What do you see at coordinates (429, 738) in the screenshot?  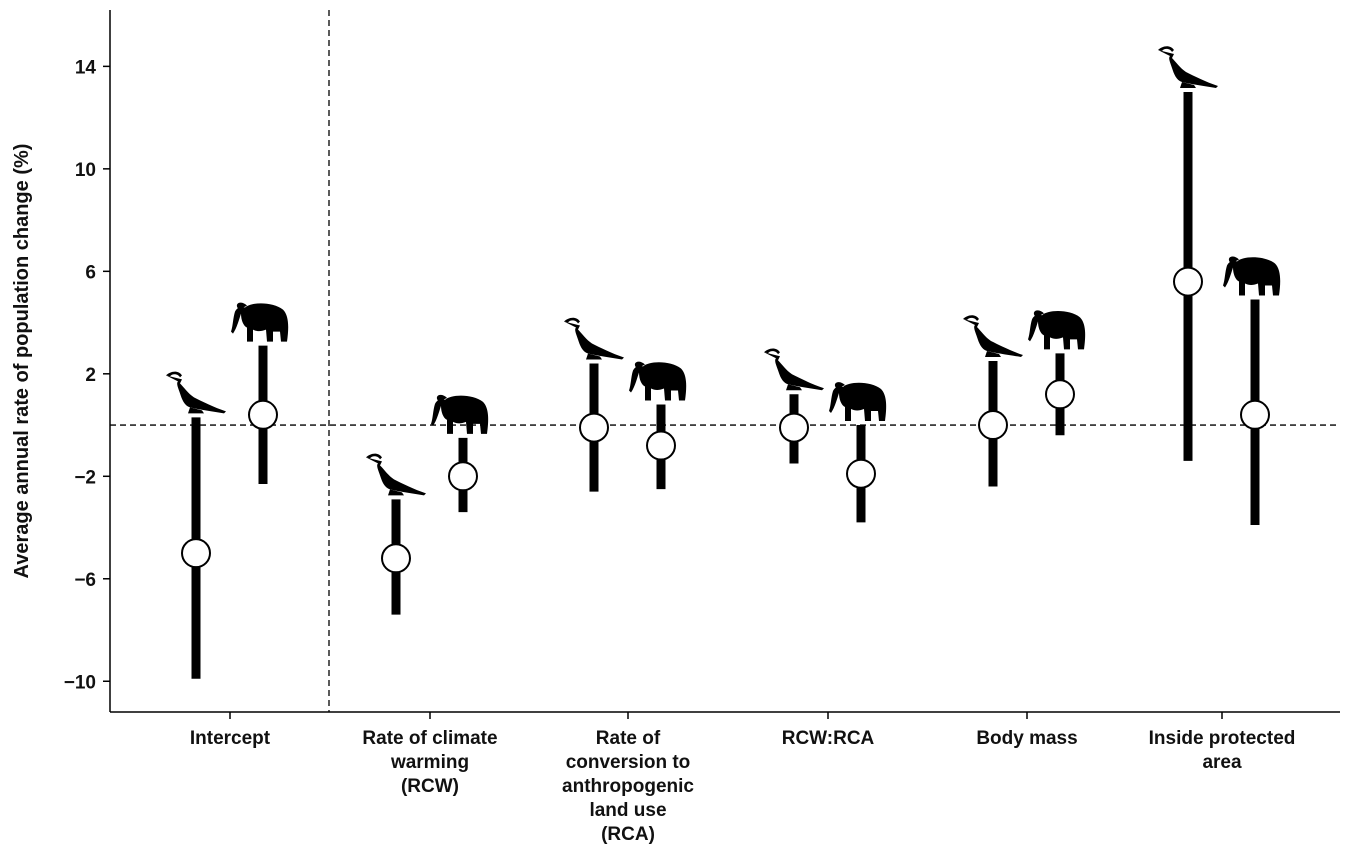 I see `x-category-label: Rate of climate` at bounding box center [429, 738].